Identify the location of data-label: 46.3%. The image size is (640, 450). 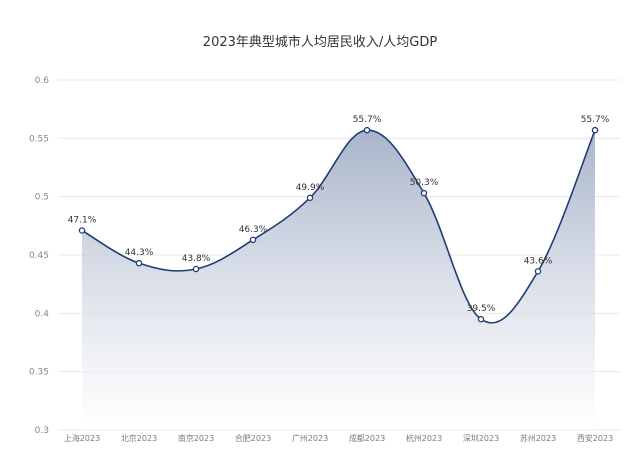
(253, 230).